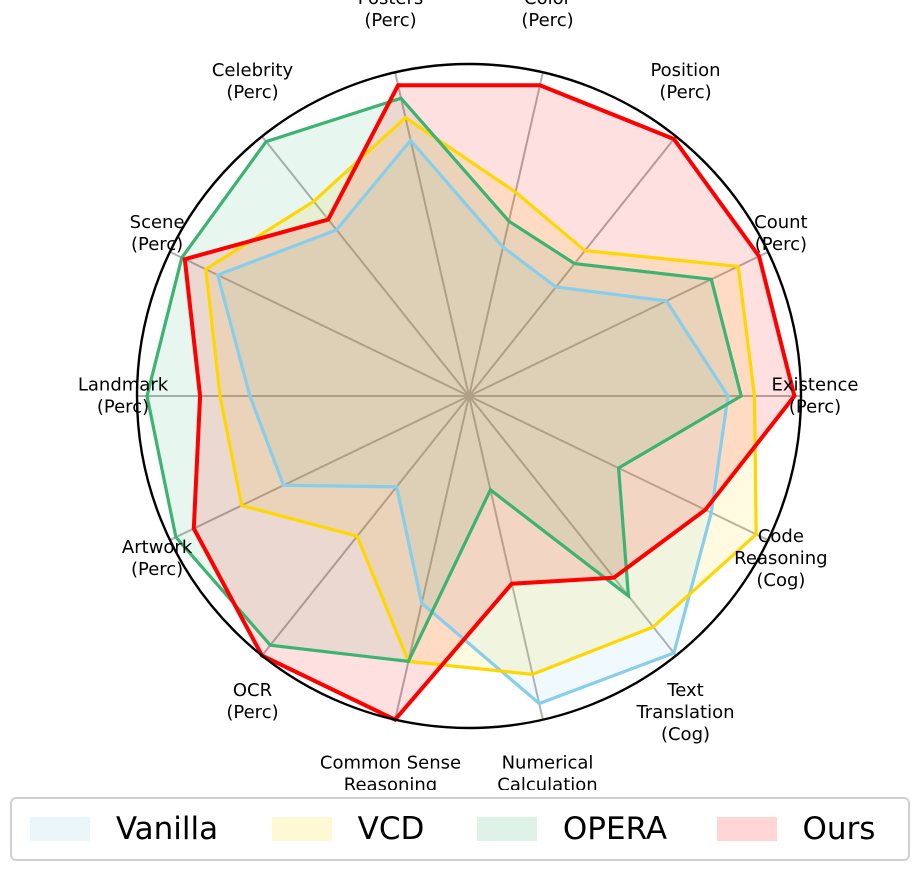 This screenshot has height=878, width=922. What do you see at coordinates (390, 762) in the screenshot?
I see `axis-label-line: Common Sense` at bounding box center [390, 762].